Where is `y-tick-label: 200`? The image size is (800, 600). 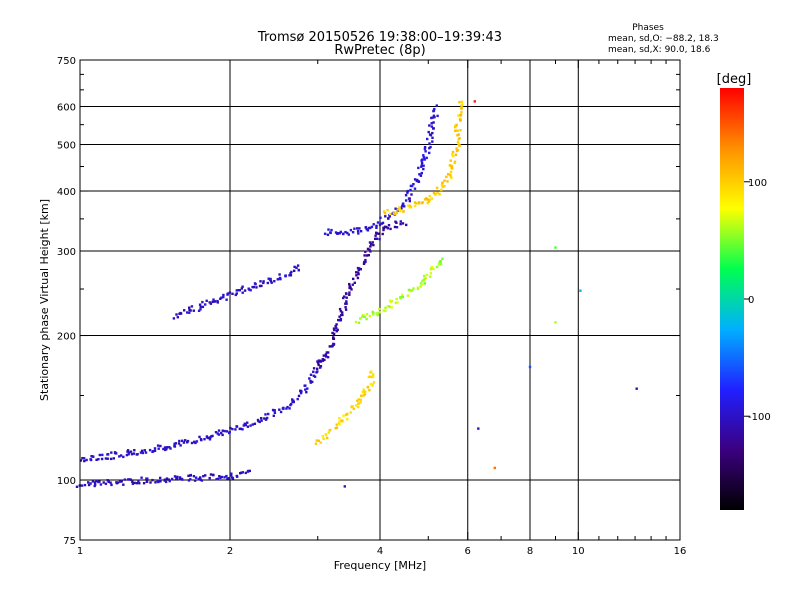 y-tick-label: 200 is located at coordinates (66, 337).